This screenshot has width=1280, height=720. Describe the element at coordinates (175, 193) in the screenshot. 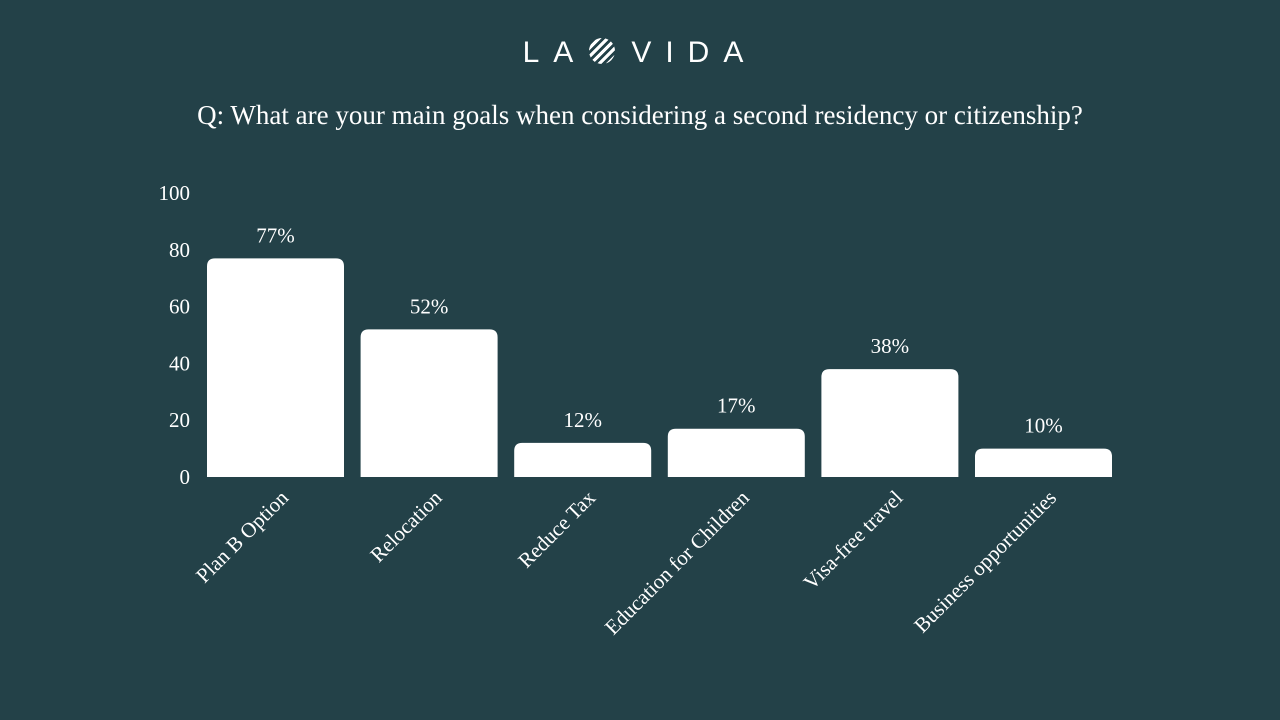

I see `y-tick-label: 100` at that location.